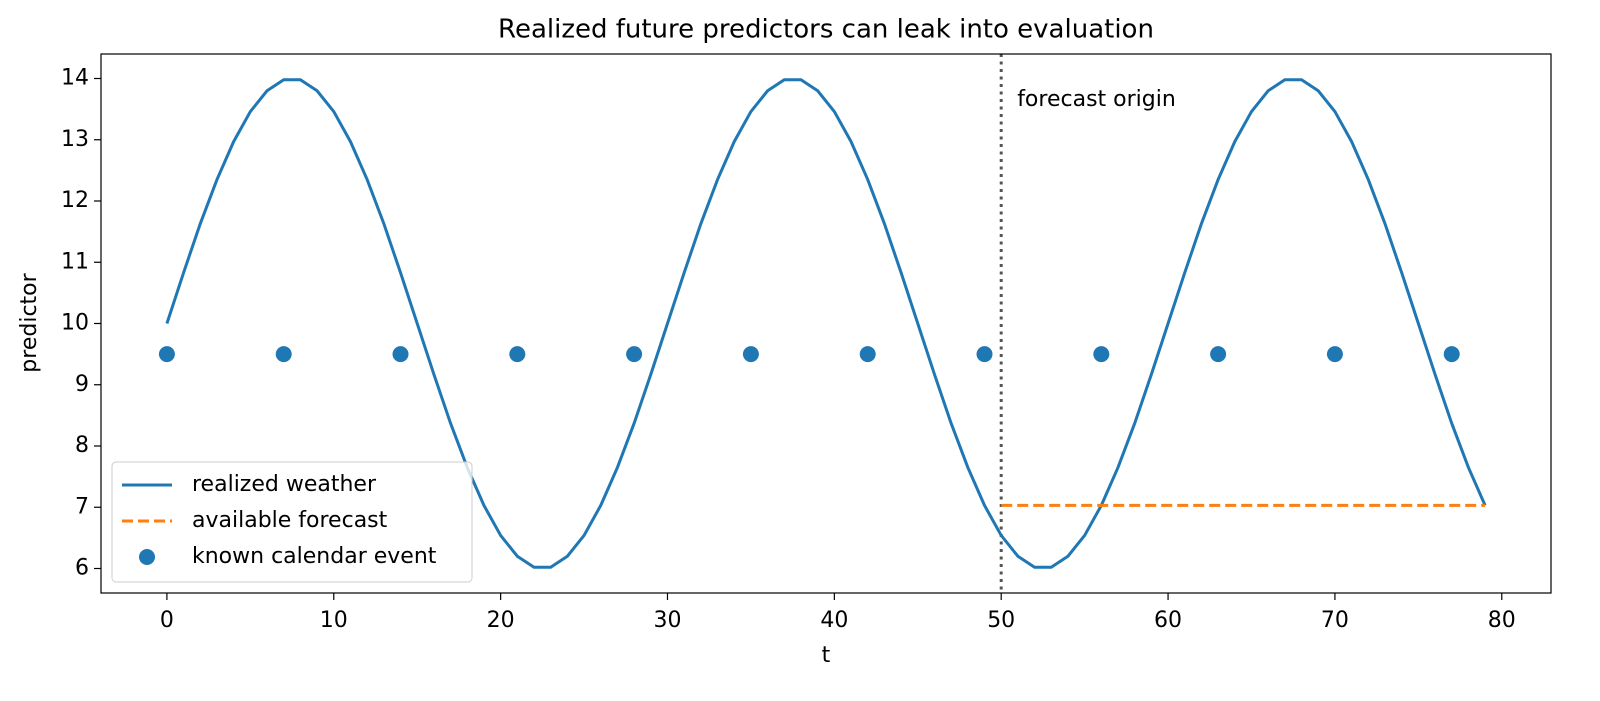 Image resolution: width=1600 pixels, height=701 pixels. I want to click on x-tick-label: 50, so click(1001, 620).